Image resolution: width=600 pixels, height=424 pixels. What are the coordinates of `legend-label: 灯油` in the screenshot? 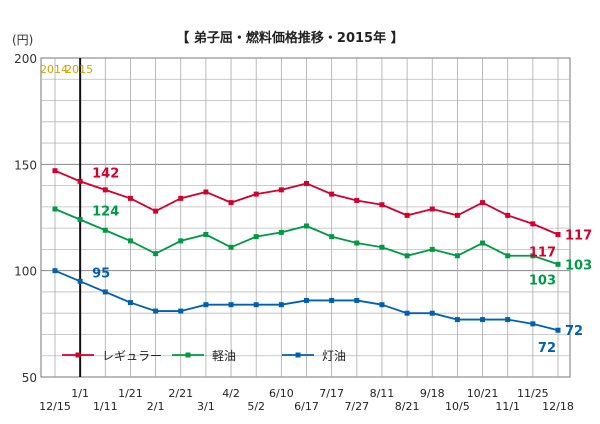 It's located at (334, 356).